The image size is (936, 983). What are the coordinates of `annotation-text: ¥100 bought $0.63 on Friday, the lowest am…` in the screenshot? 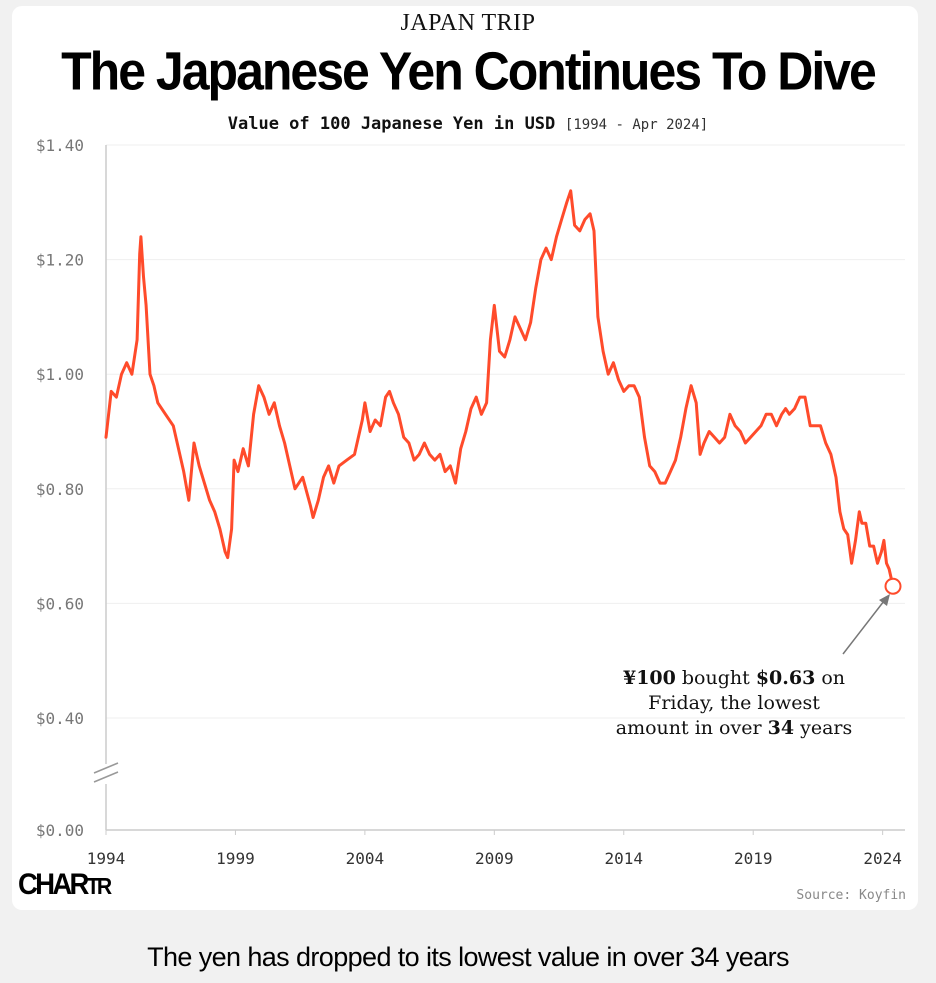 It's located at (734, 703).